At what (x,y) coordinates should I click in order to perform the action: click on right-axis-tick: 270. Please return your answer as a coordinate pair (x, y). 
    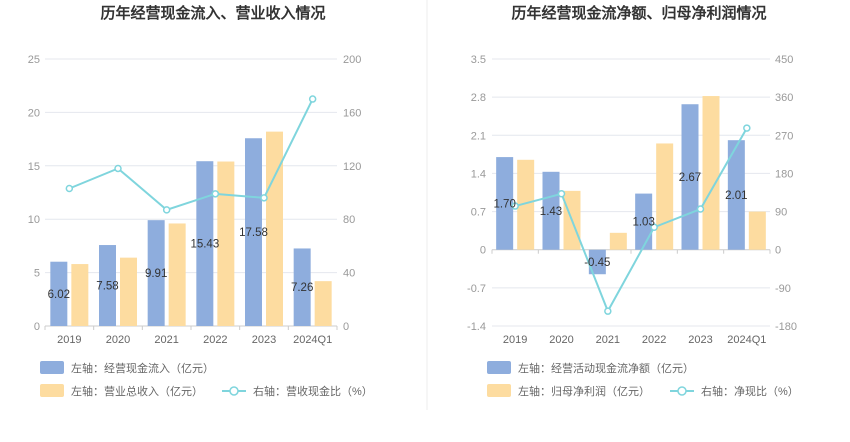
    Looking at the image, I should click on (784, 136).